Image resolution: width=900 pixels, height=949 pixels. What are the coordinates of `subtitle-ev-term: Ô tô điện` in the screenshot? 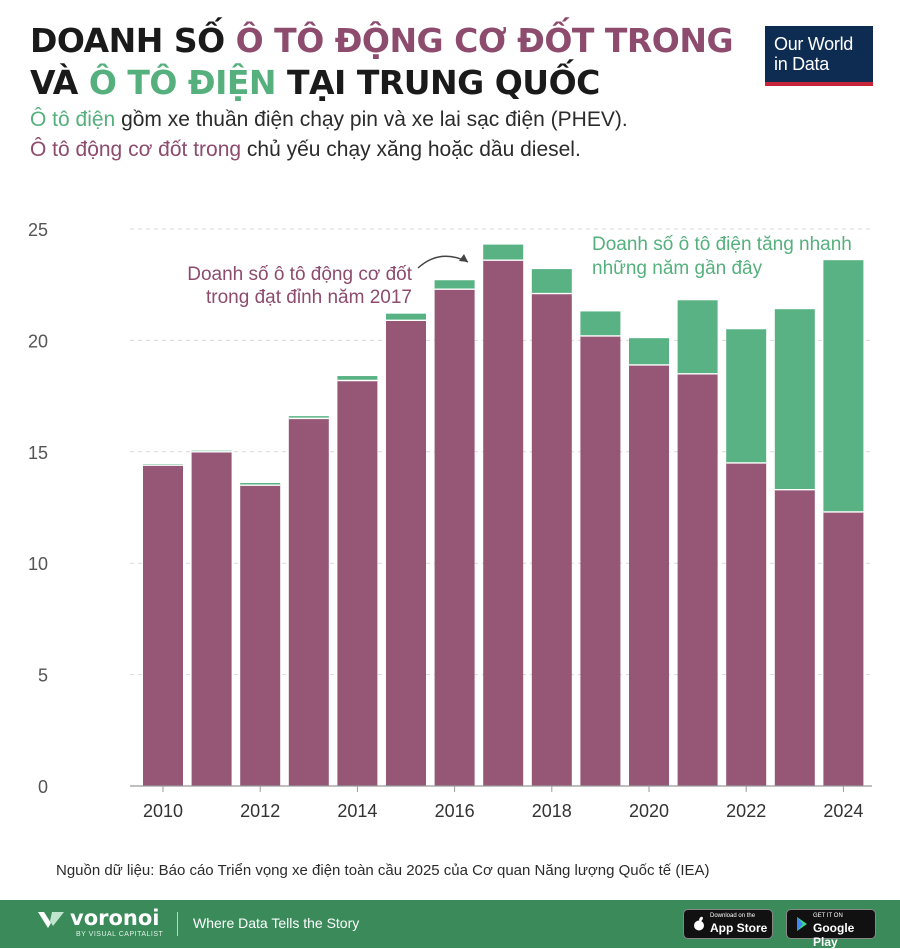 It's located at (73, 119).